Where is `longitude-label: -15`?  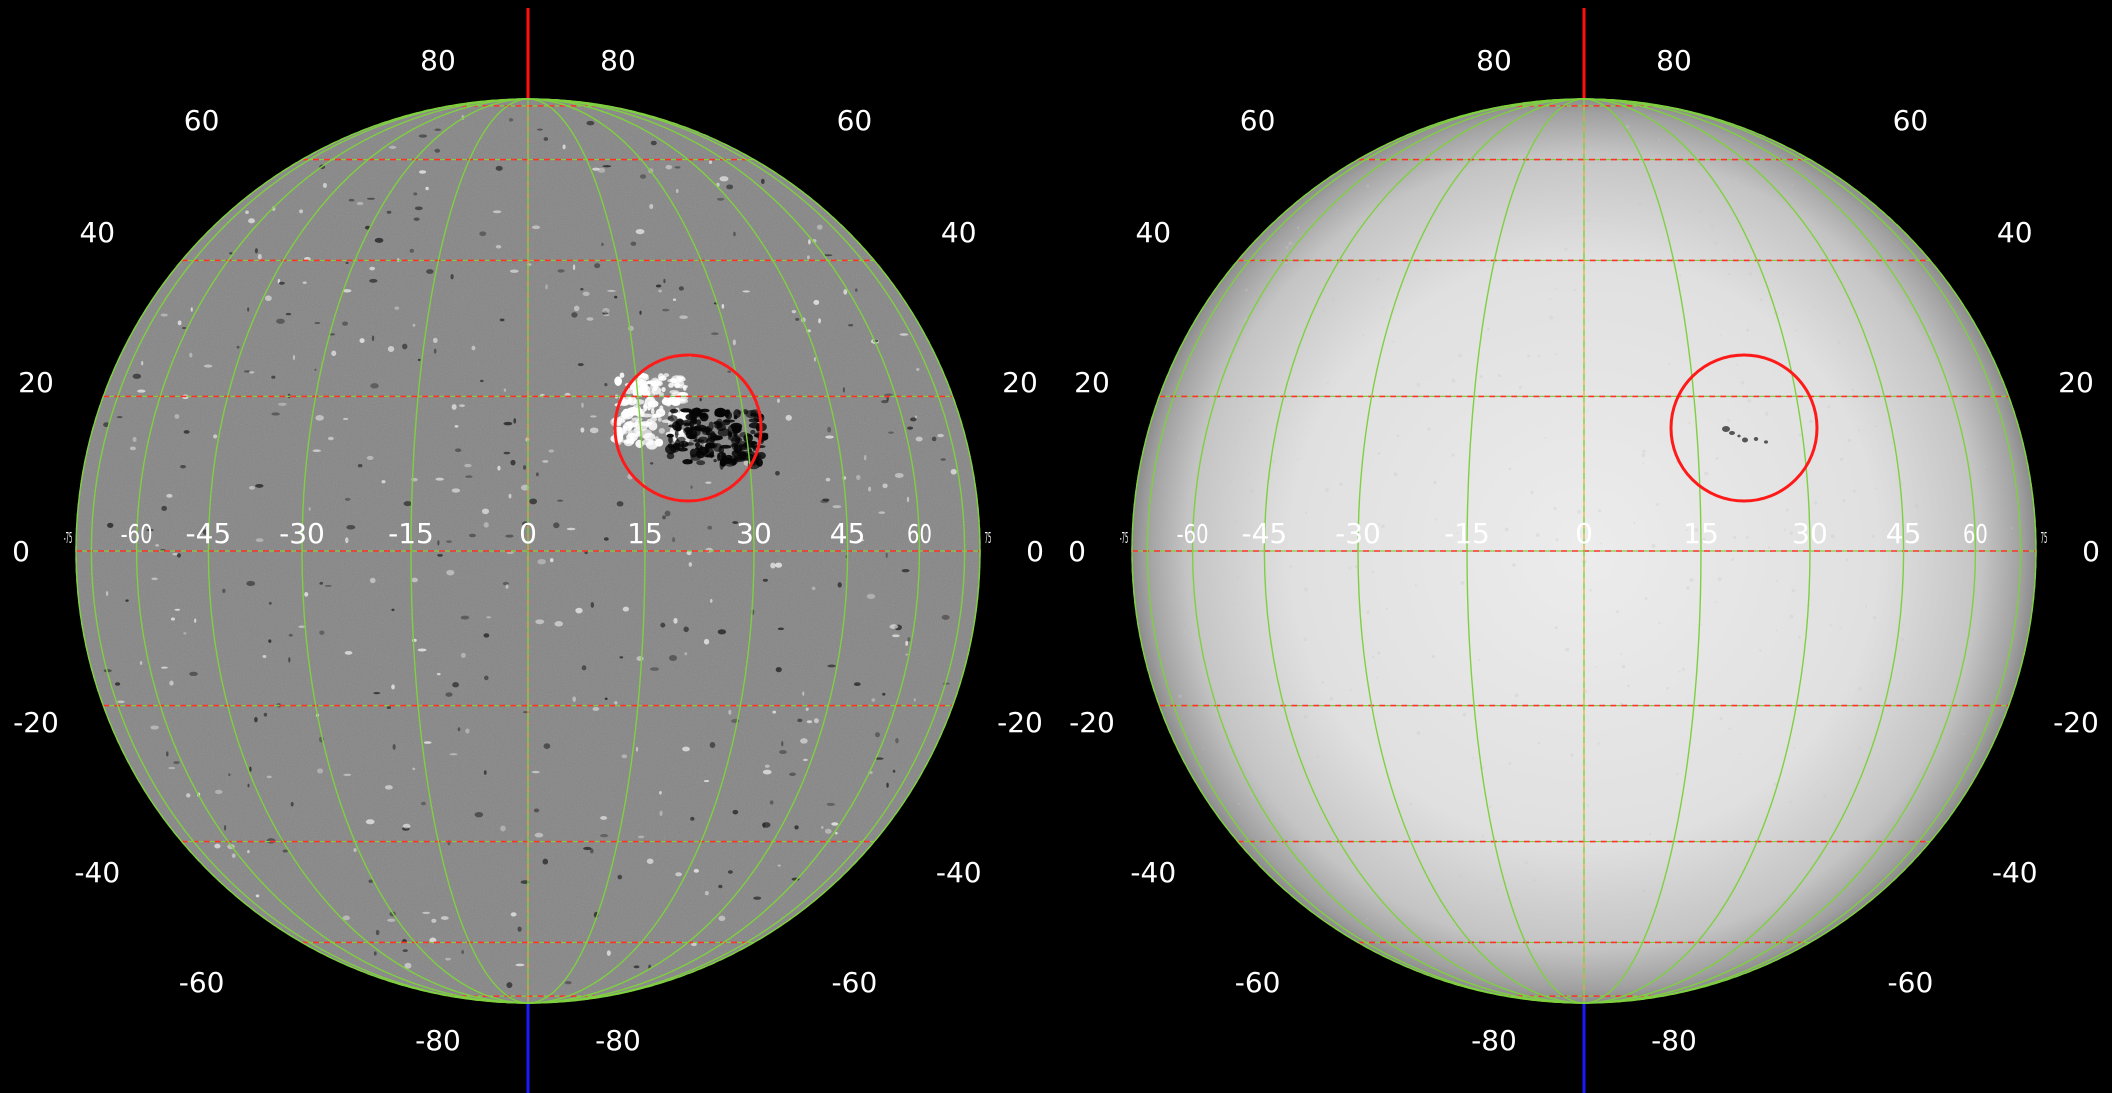
longitude-label: -15 is located at coordinates (1467, 533).